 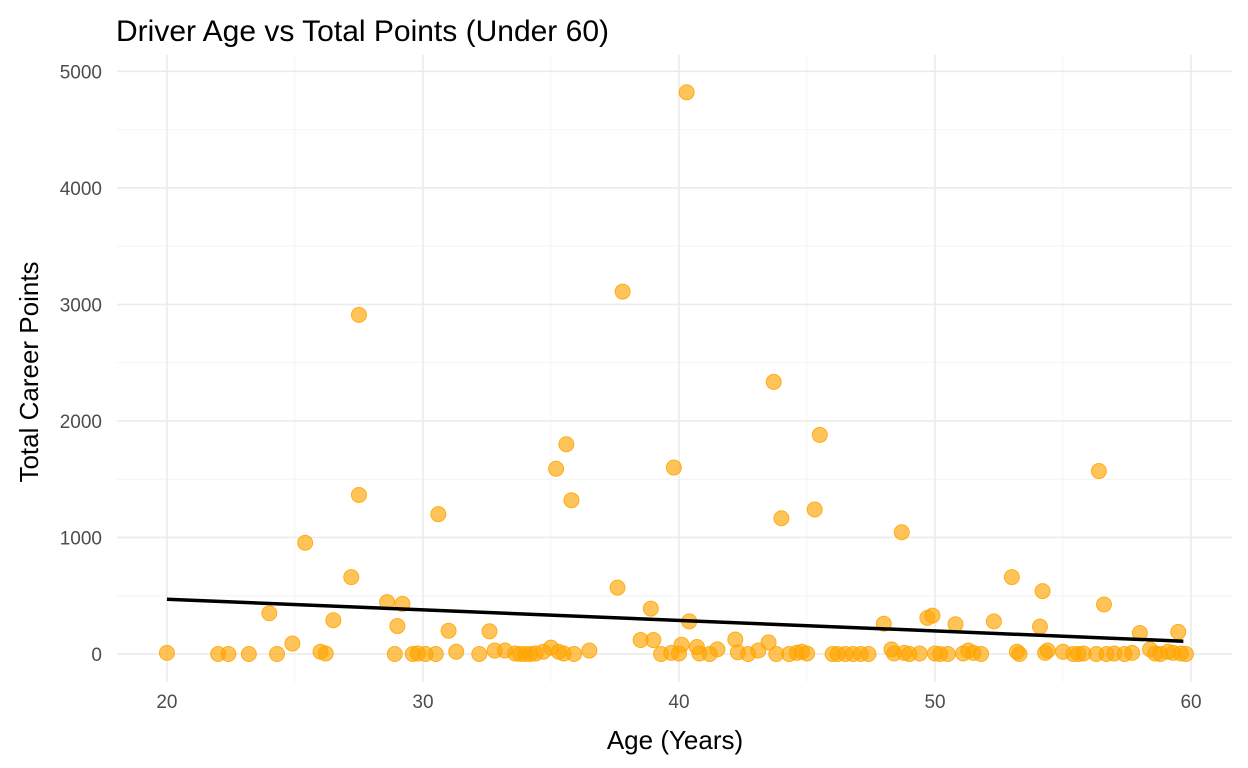 I want to click on y-tick-label: 5000, so click(x=81, y=72).